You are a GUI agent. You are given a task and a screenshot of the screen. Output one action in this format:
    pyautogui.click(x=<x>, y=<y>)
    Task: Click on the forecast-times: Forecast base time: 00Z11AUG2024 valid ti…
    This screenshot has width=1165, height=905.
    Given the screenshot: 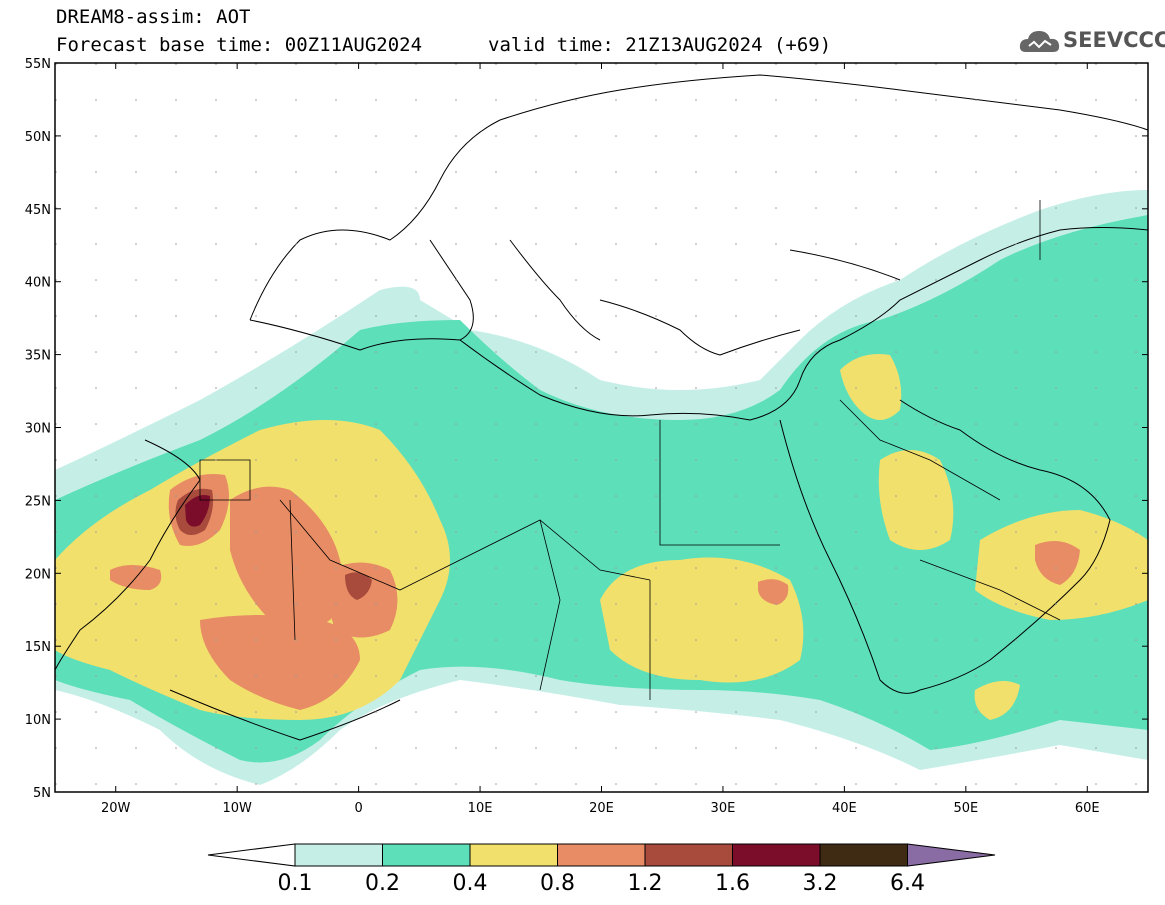 What is the action you would take?
    pyautogui.click(x=443, y=45)
    